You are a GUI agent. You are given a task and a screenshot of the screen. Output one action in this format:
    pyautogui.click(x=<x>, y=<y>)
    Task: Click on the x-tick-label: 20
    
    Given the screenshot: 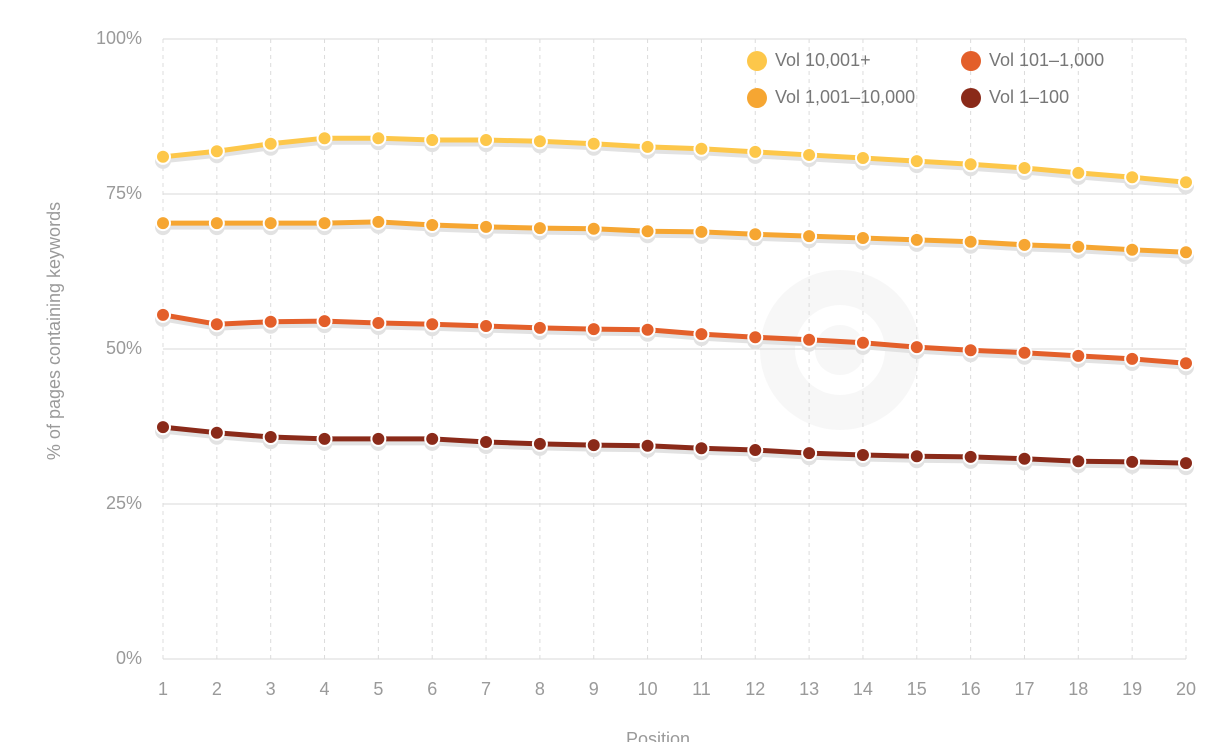 What is the action you would take?
    pyautogui.click(x=1186, y=689)
    